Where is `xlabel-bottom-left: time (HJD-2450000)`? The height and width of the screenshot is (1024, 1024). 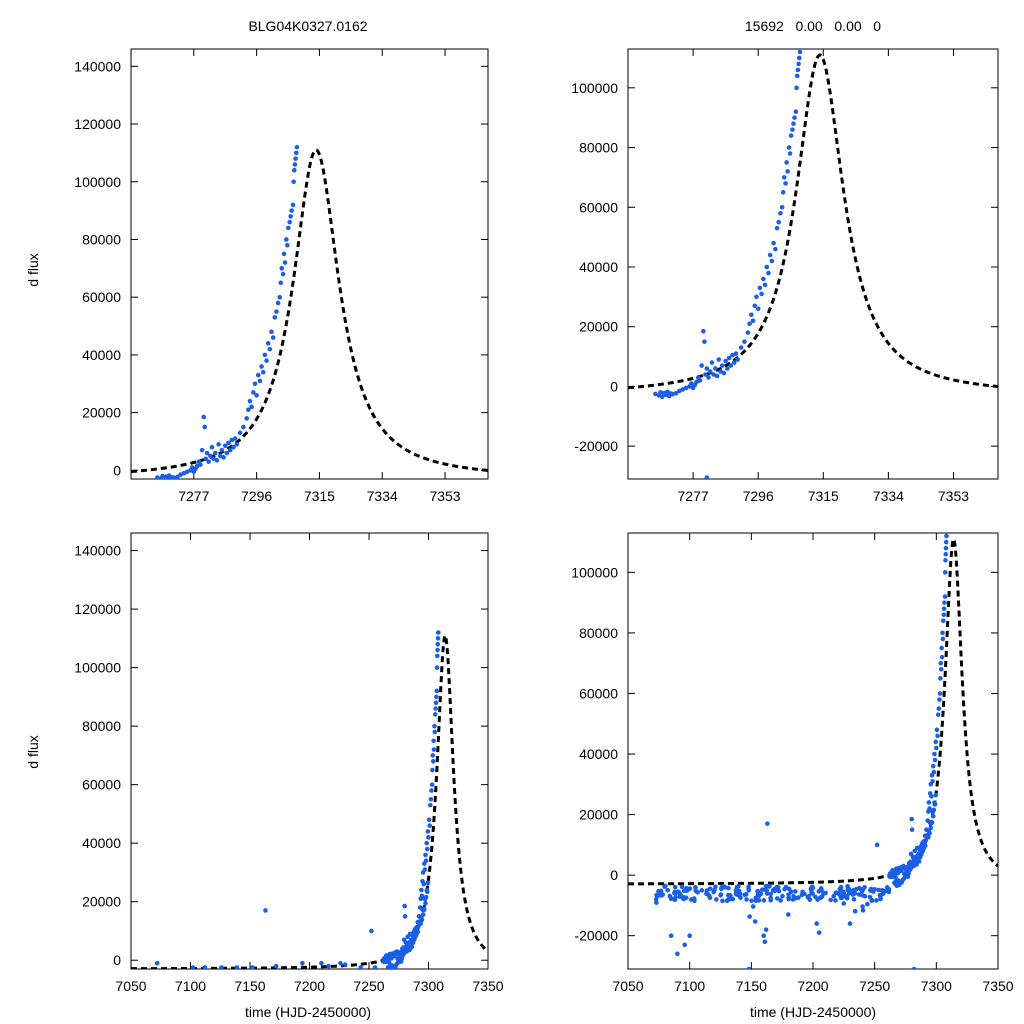 xlabel-bottom-left: time (HJD-2450000) is located at coordinates (308, 1012).